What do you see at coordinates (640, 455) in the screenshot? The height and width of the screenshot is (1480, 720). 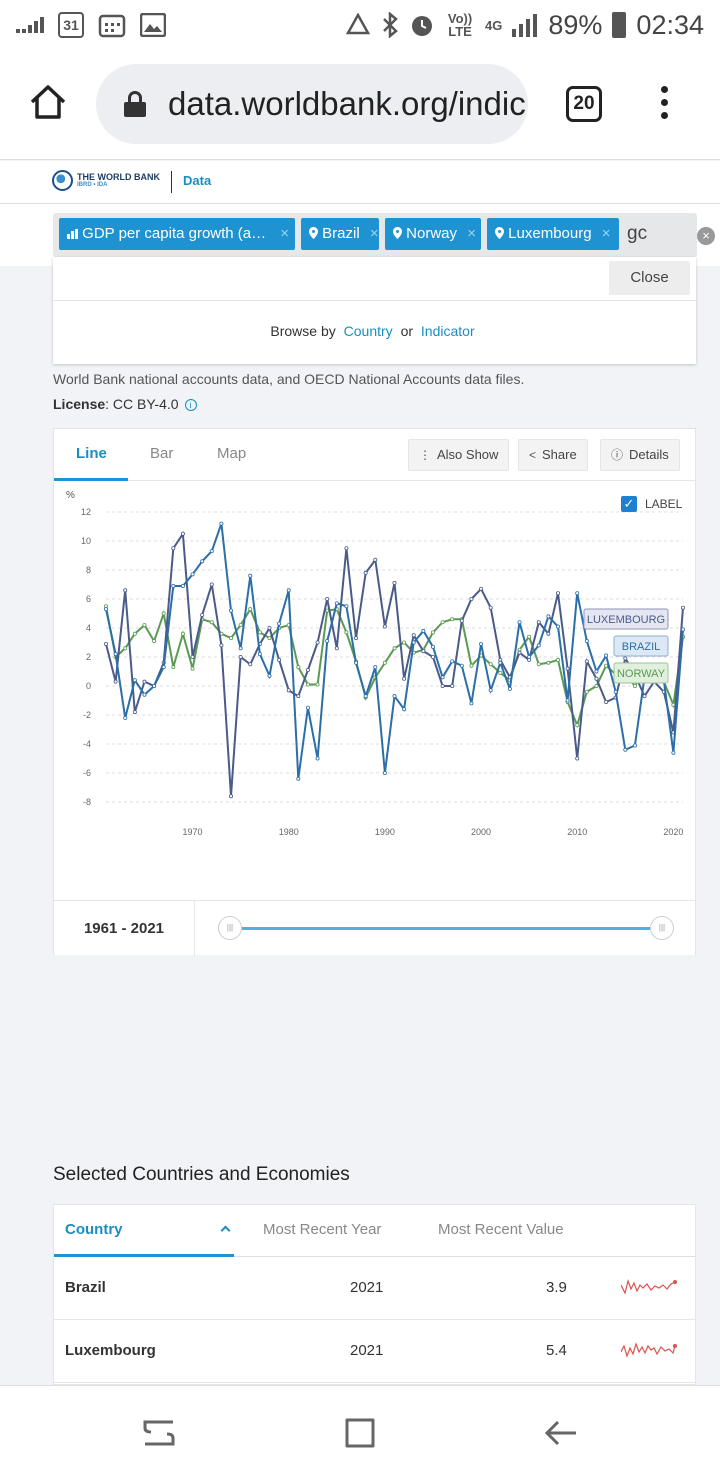 I see `details-button: ⓘ Details` at bounding box center [640, 455].